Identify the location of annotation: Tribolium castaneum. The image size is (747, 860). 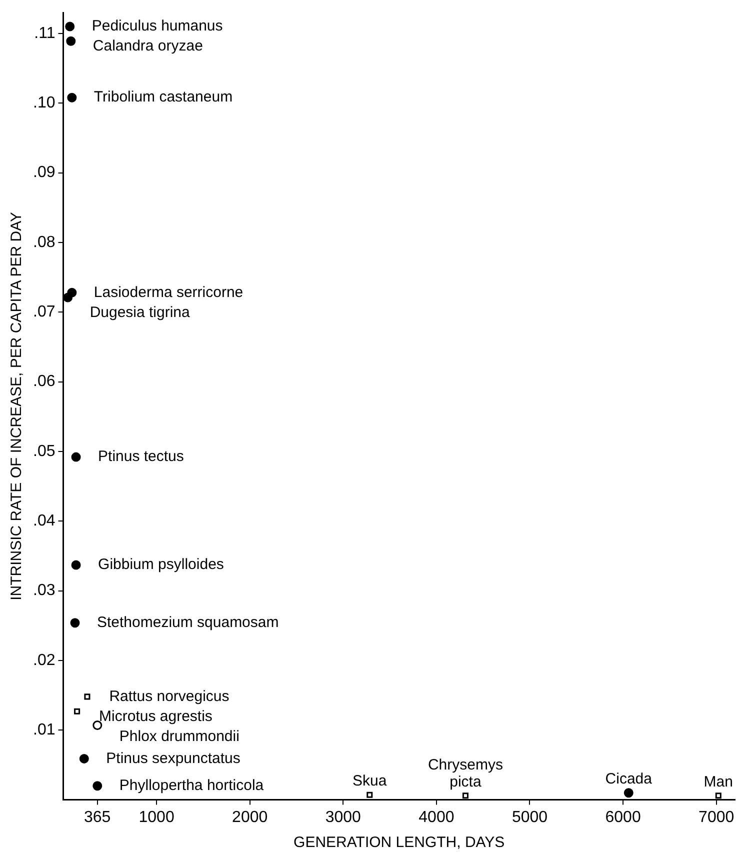
(163, 97).